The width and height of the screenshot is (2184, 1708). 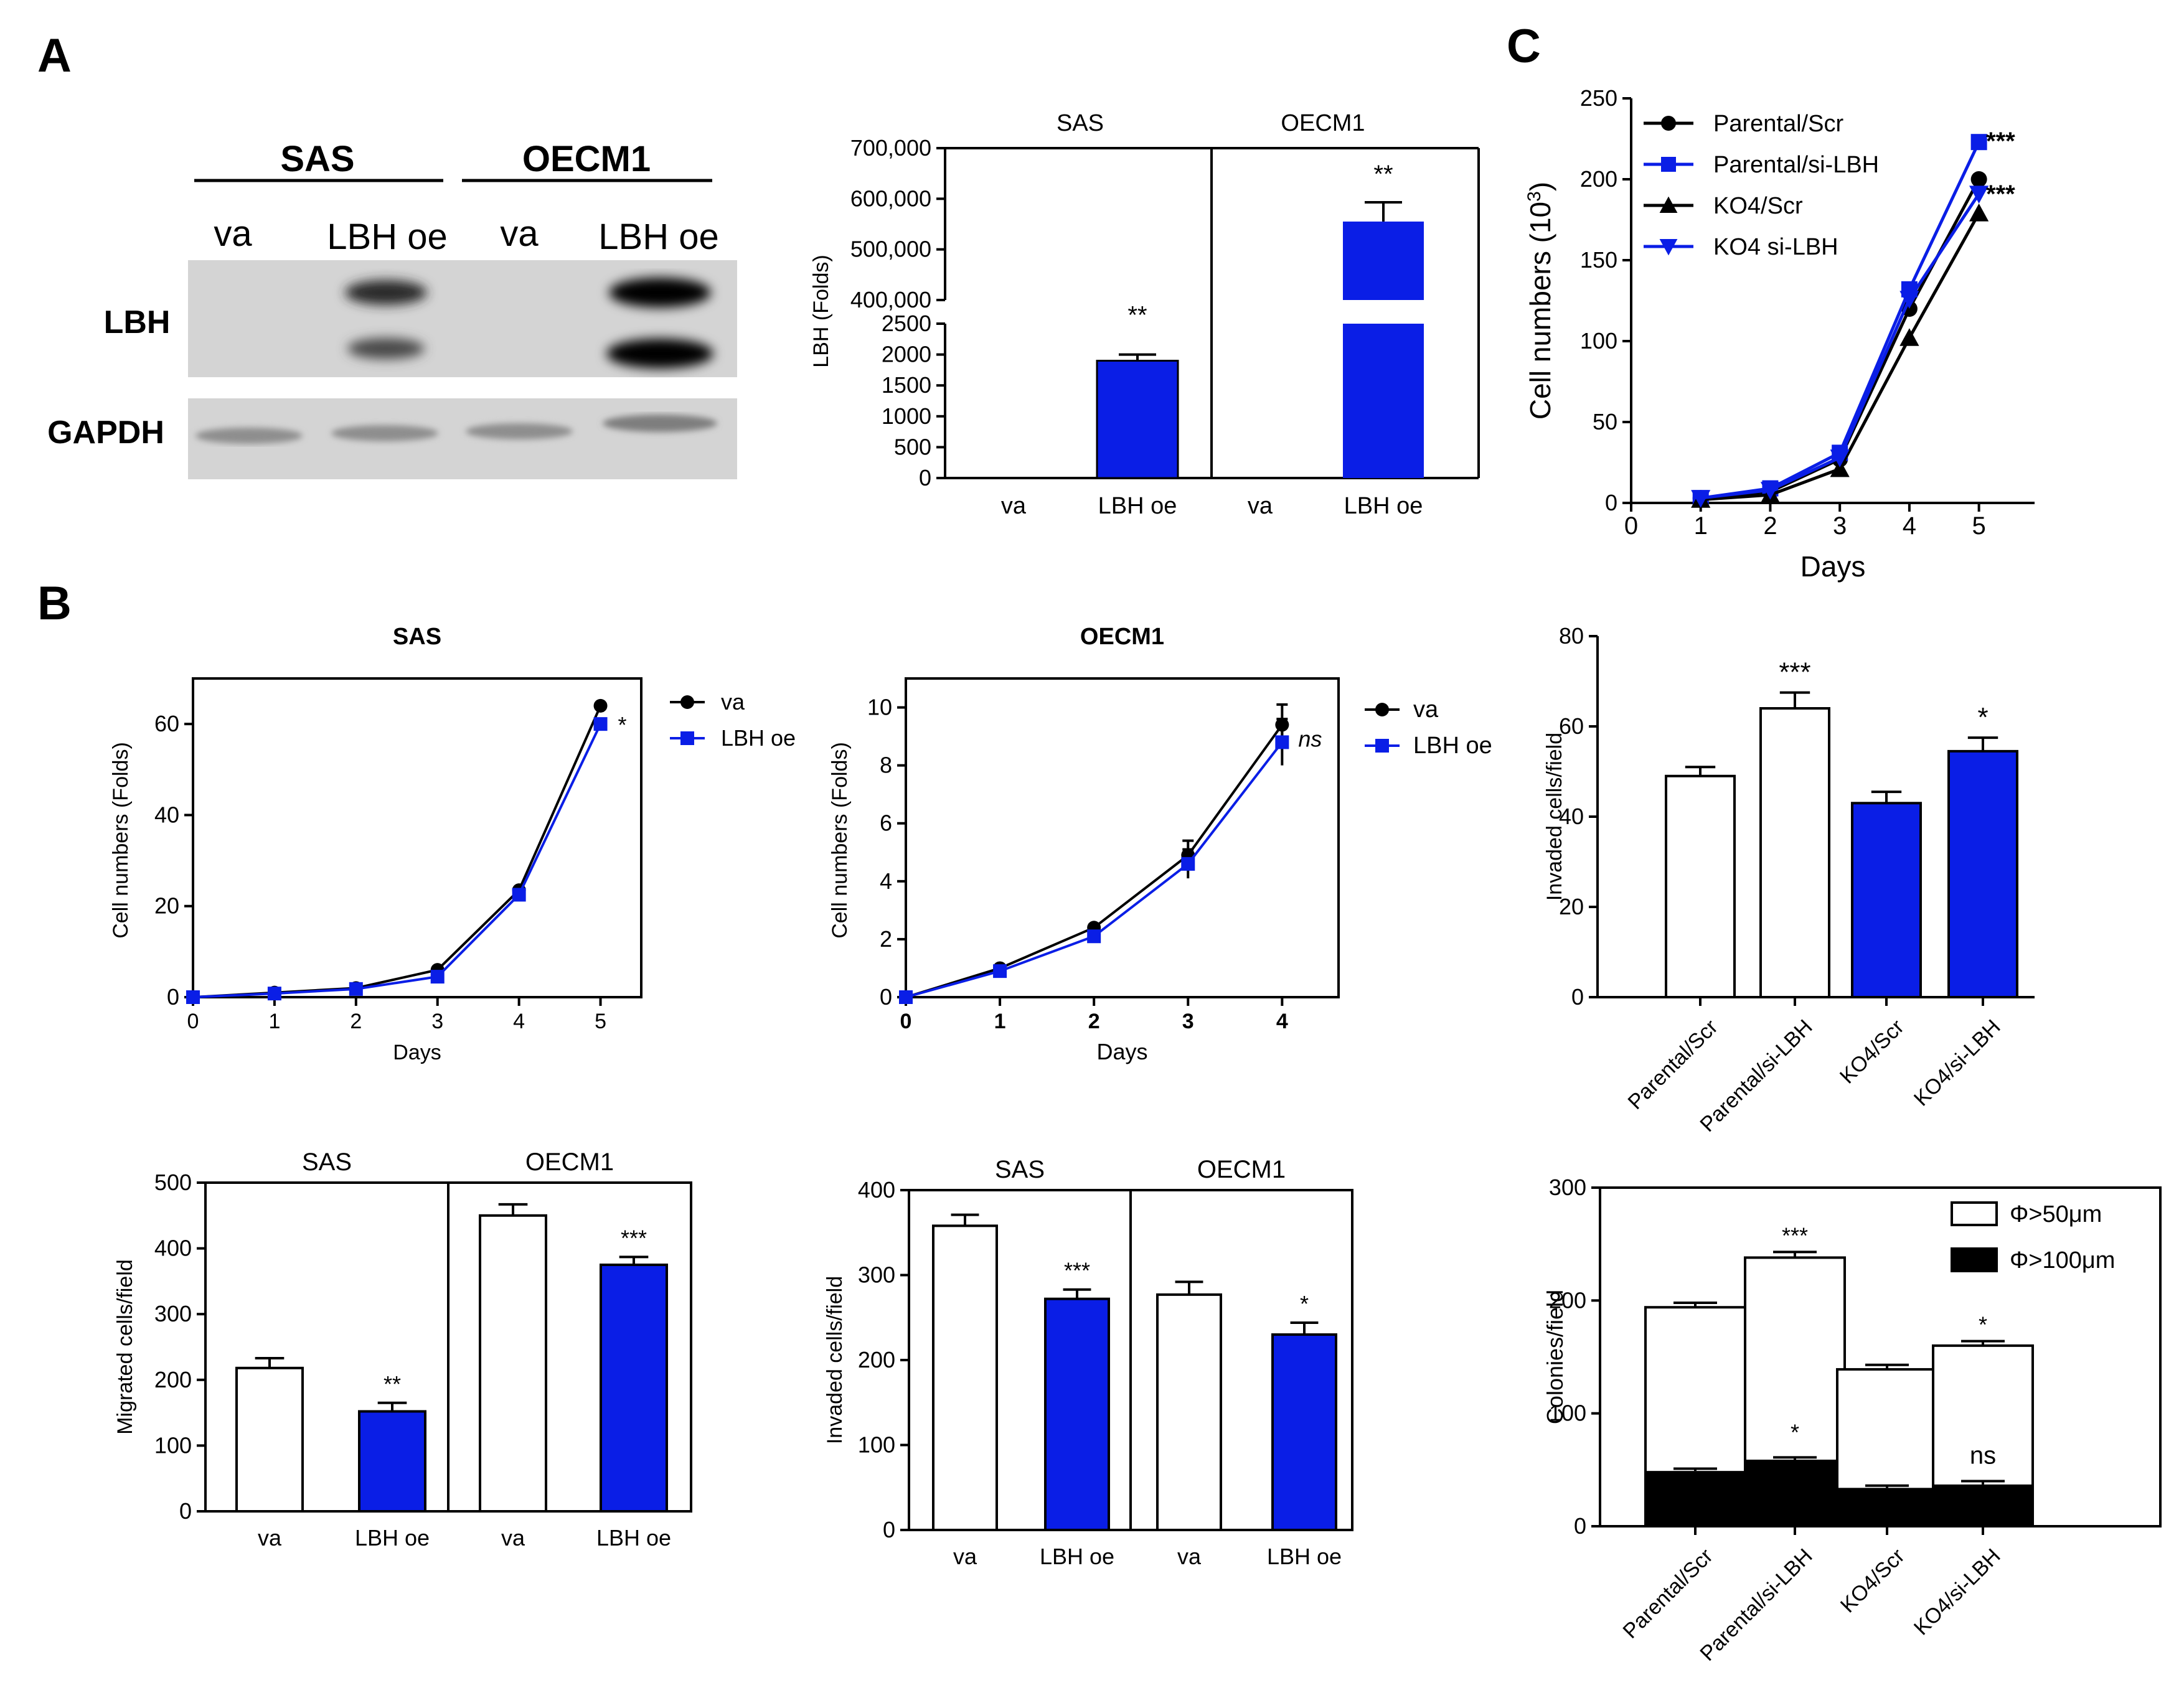 What do you see at coordinates (890, 148) in the screenshot?
I see `y-tick-label: 700,000` at bounding box center [890, 148].